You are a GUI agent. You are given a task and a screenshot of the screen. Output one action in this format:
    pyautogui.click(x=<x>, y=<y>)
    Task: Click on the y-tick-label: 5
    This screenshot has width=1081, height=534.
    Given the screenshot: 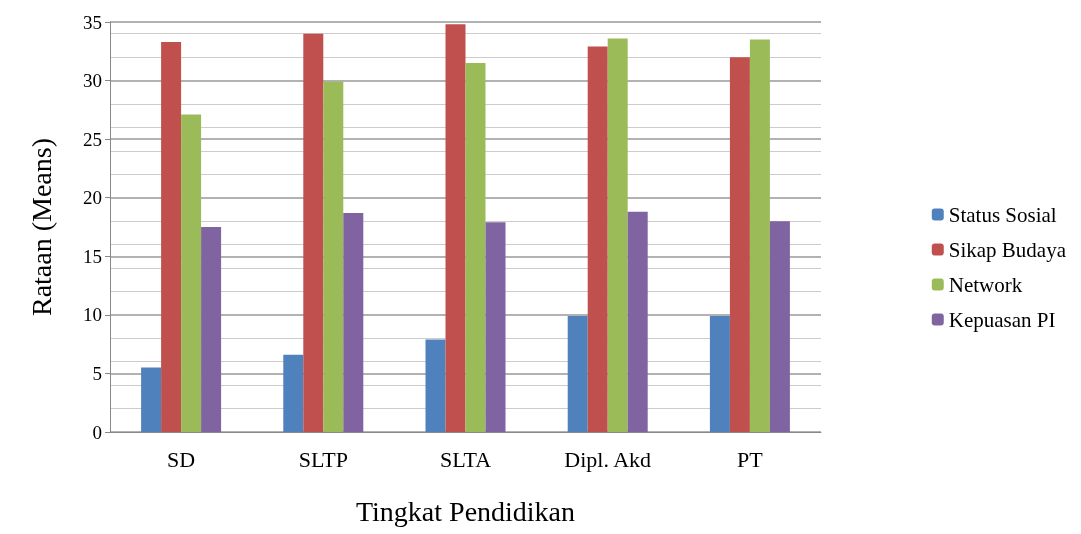 What is the action you would take?
    pyautogui.click(x=97, y=373)
    